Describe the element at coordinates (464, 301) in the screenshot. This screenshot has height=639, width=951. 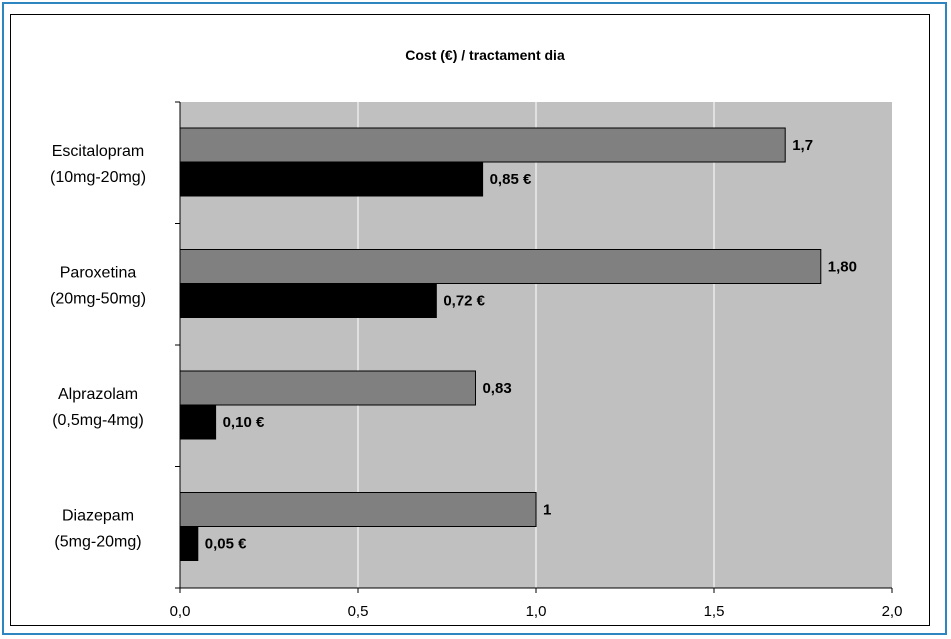
I see `data-label: 0,72 €` at that location.